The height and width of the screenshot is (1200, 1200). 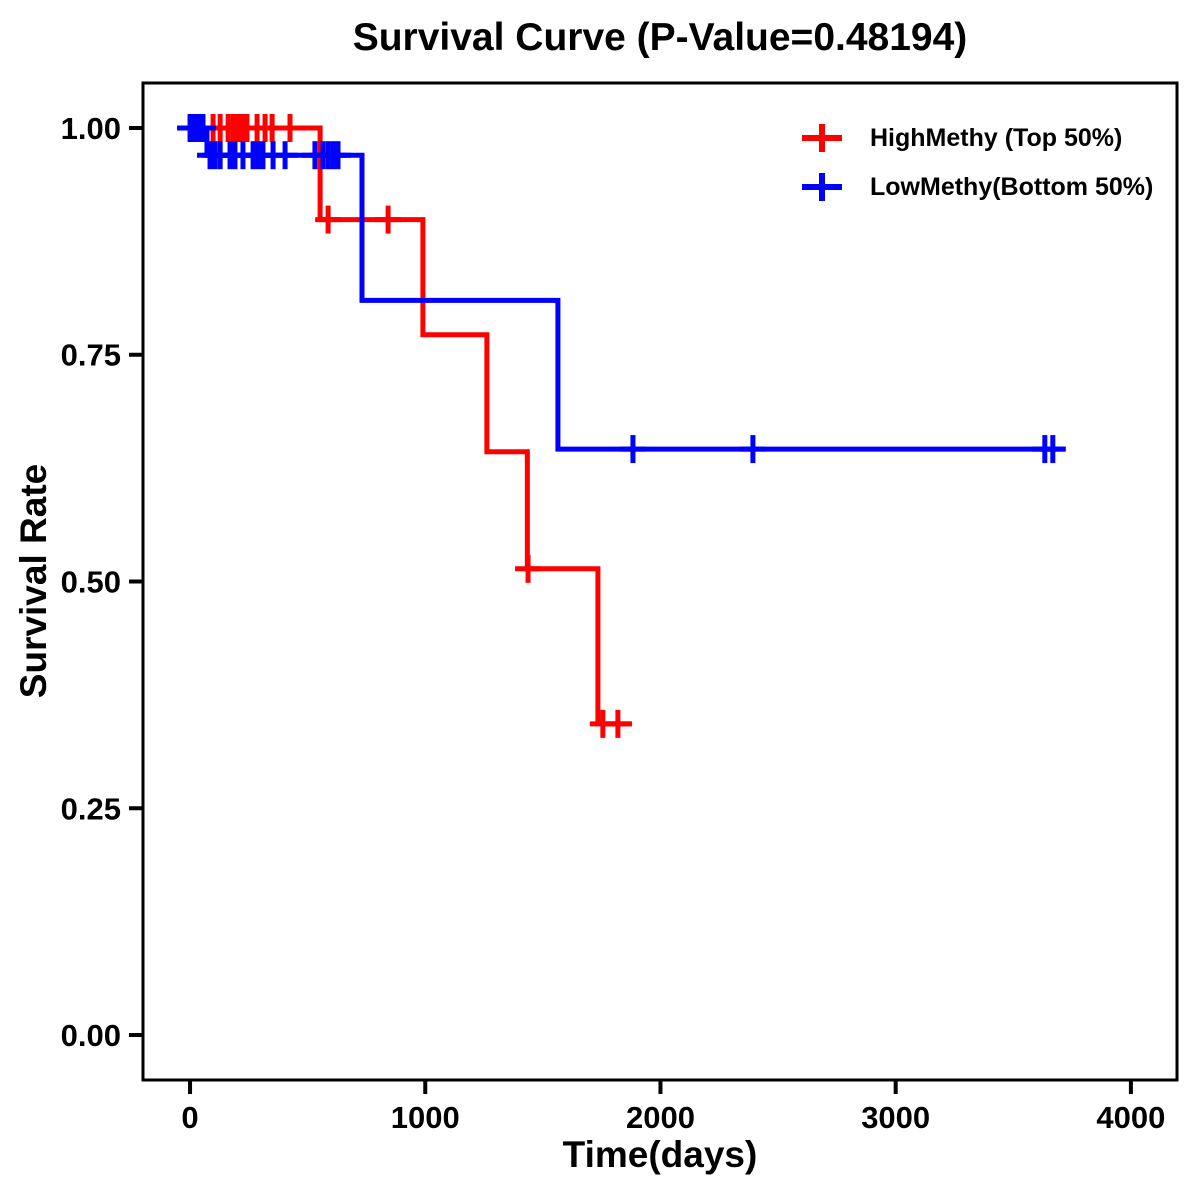 I want to click on y-axis-tick-label: 0.75, so click(x=91, y=355).